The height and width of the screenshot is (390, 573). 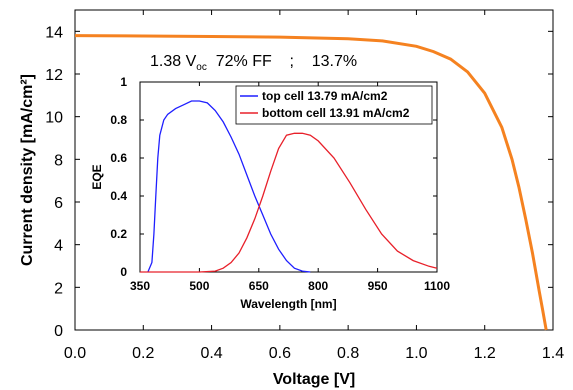 I want to click on main-x-tick-label: 1.2, so click(x=485, y=353).